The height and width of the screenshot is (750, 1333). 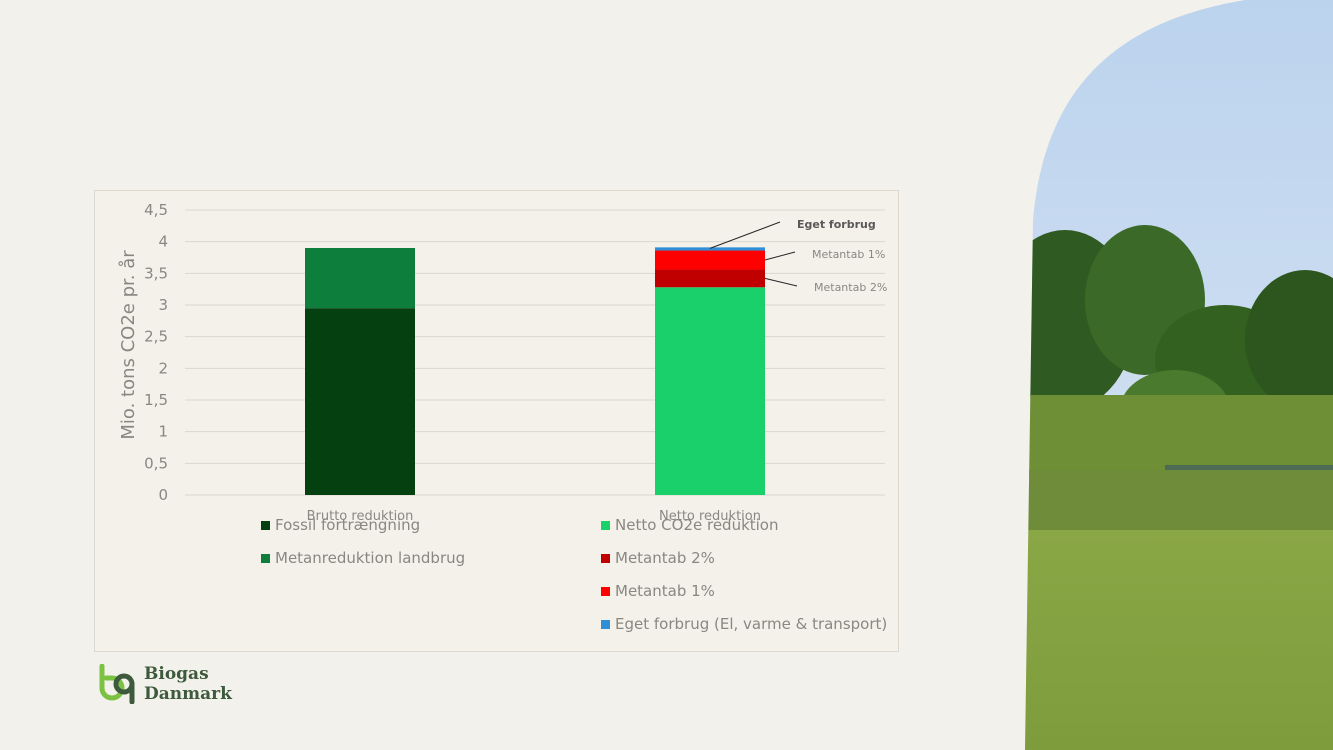 I want to click on y-tick-label: 3, so click(x=163, y=305).